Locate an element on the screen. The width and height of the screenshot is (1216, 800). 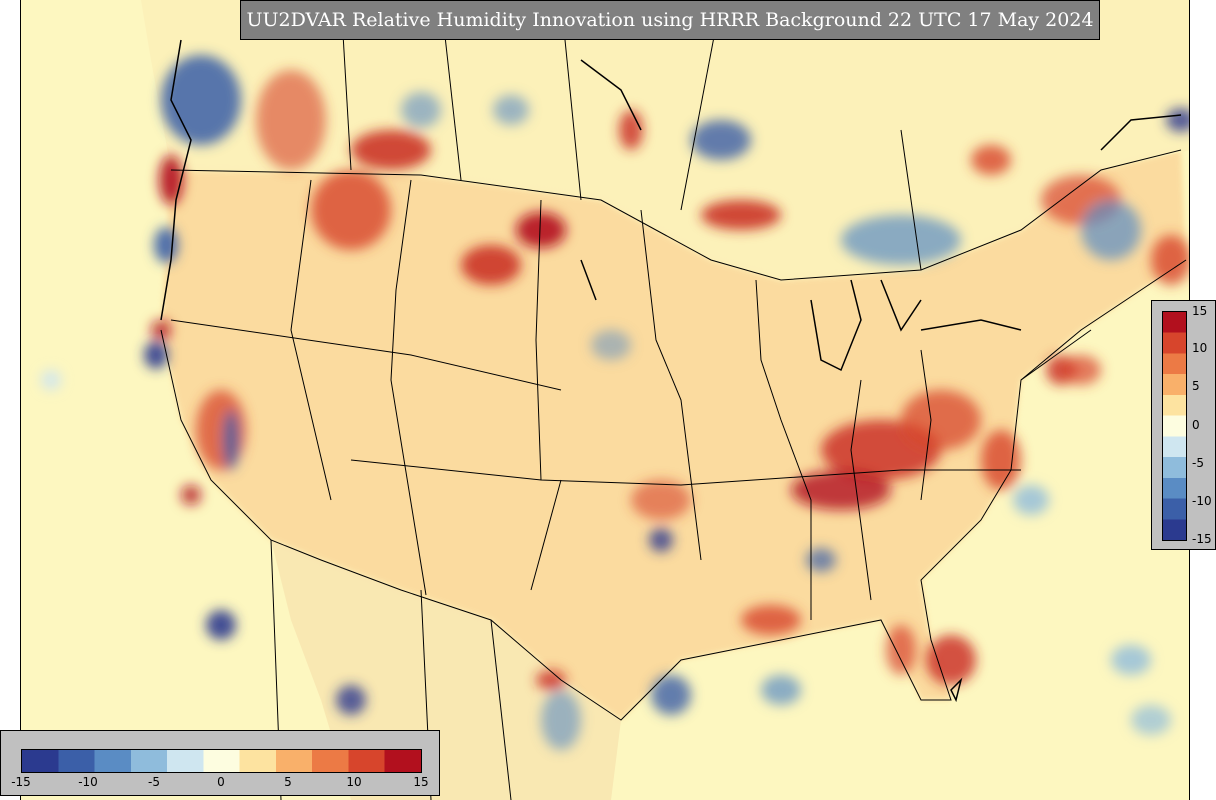
colorbar-vertical-tick: -5 is located at coordinates (1198, 463).